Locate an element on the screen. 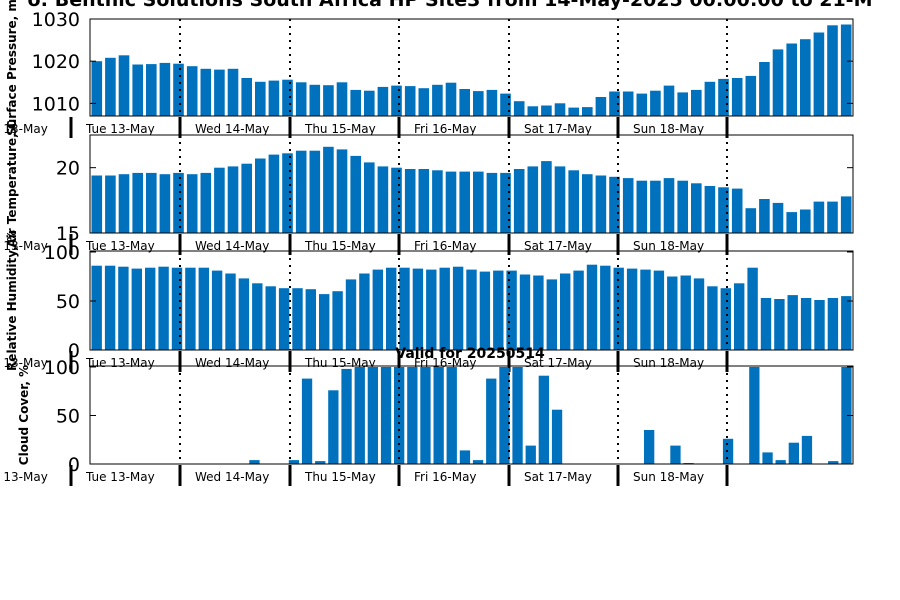 This screenshot has width=900, height=600. y-tick-label: 15 is located at coordinates (68, 234).